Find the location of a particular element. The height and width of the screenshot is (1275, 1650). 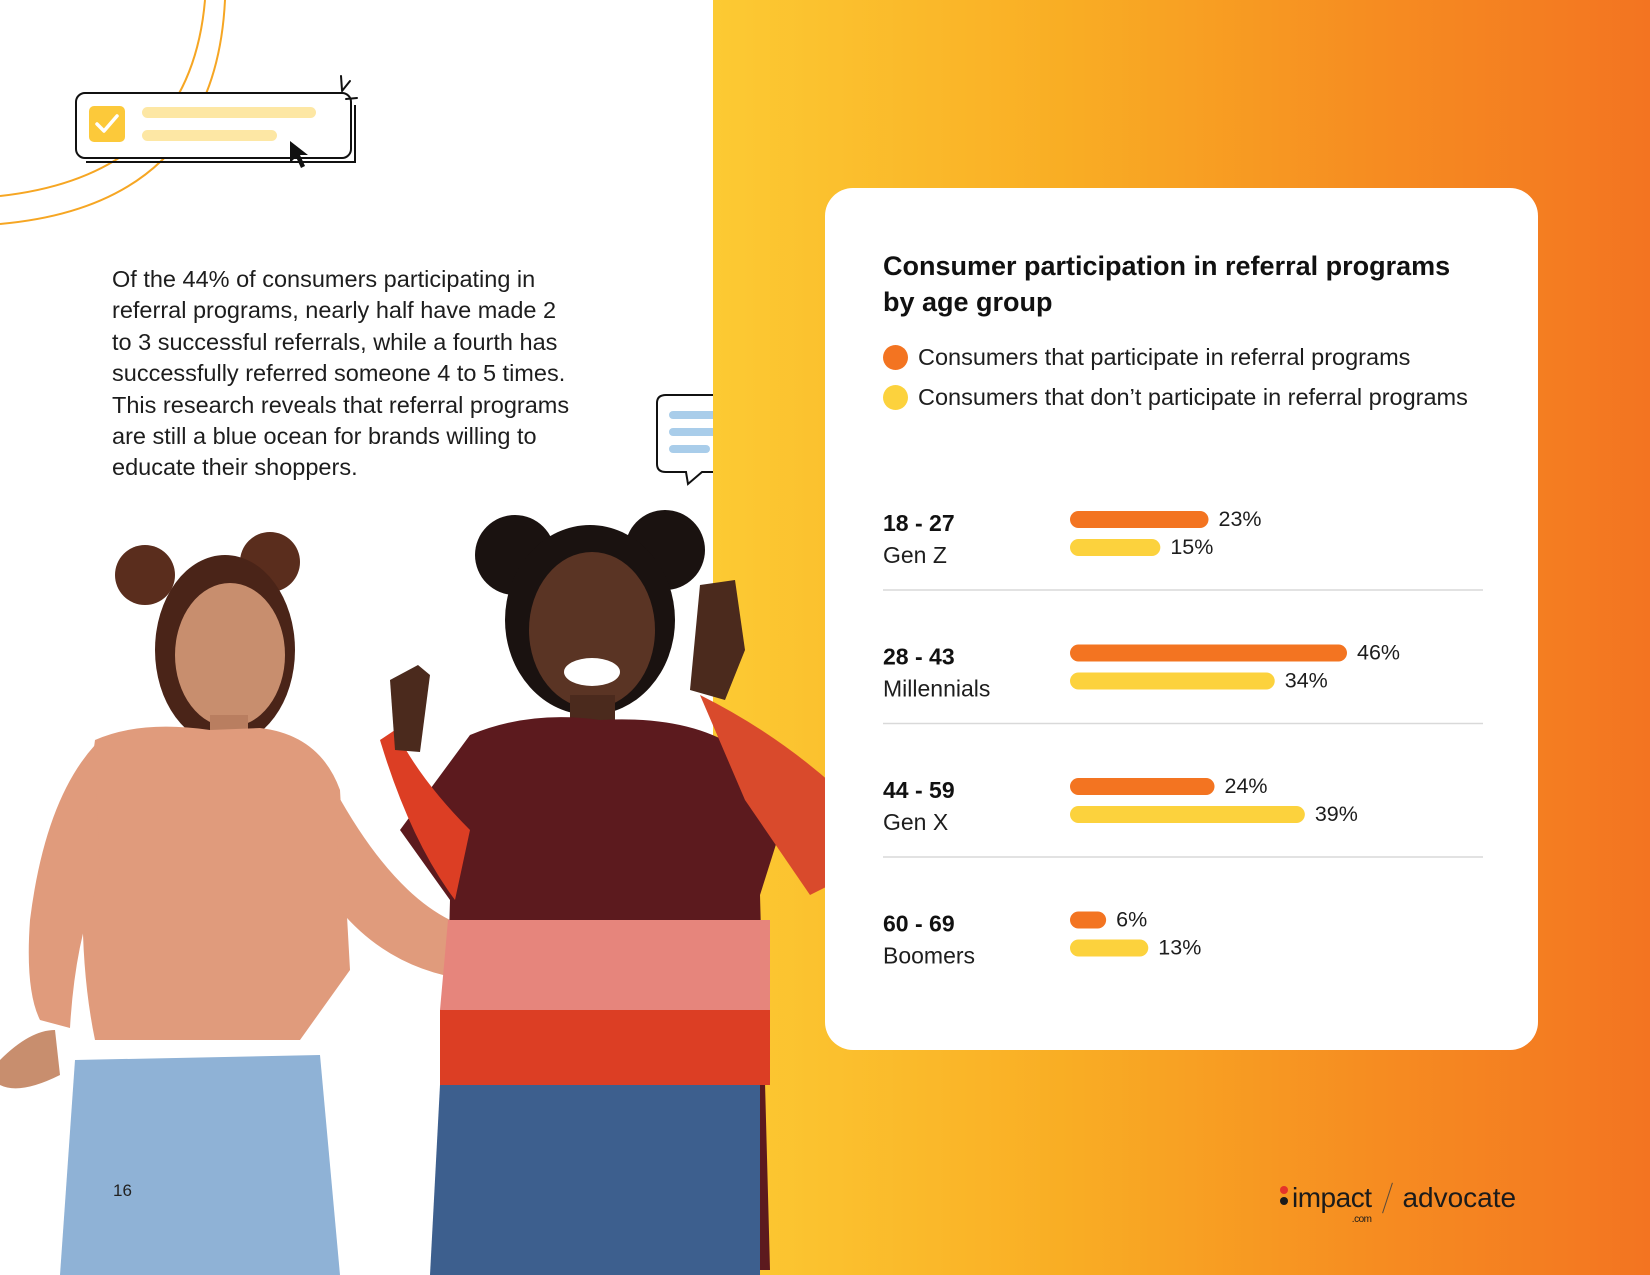

value-label: 13% is located at coordinates (1179, 948).